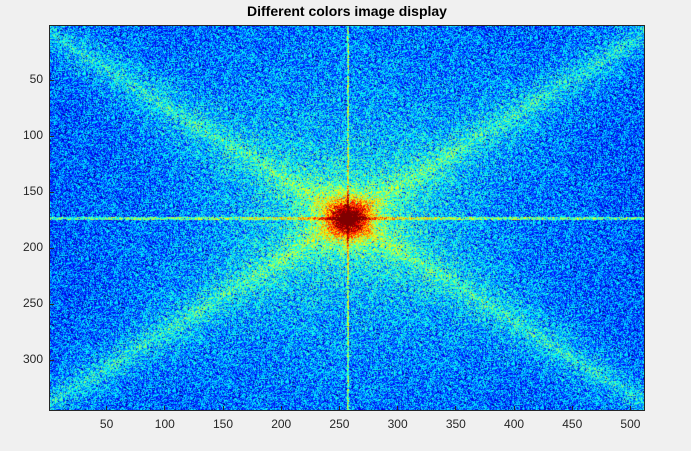  What do you see at coordinates (514, 424) in the screenshot?
I see `x-tick-label: 400` at bounding box center [514, 424].